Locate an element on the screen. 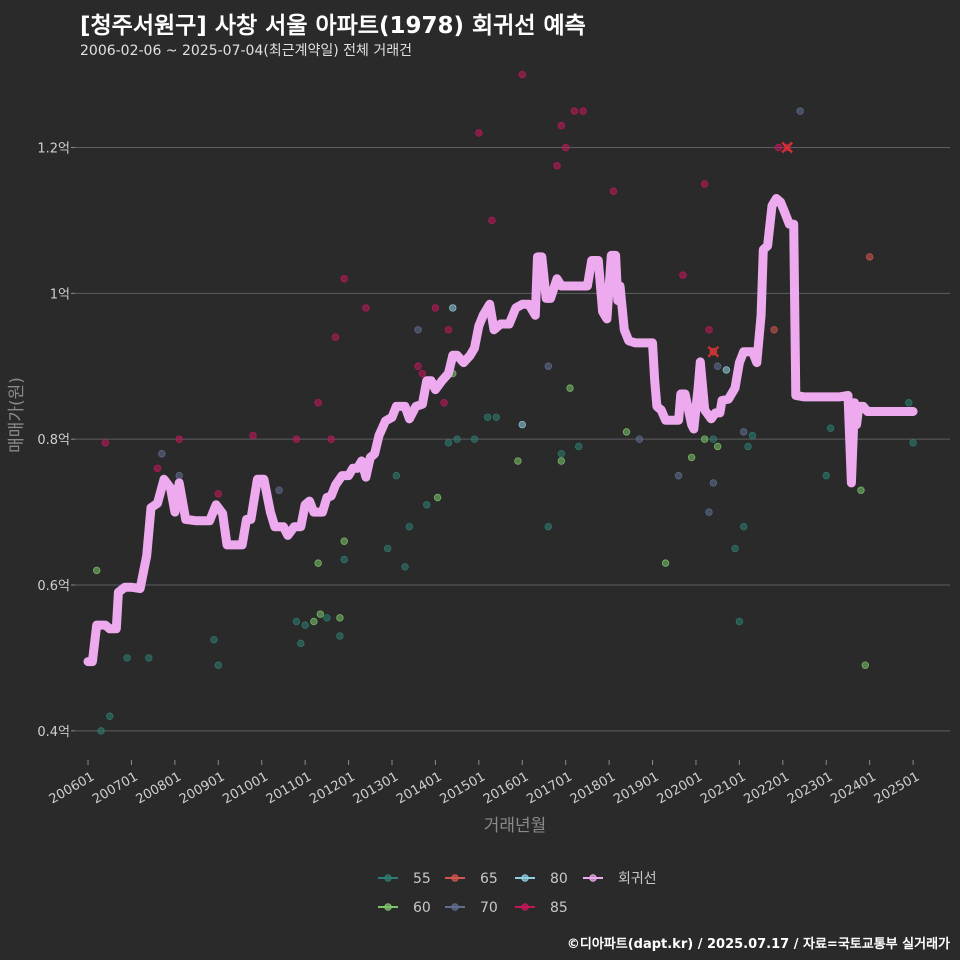 This screenshot has height=960, width=960. y-axis-title: 매매가(원) is located at coordinates (17, 415).